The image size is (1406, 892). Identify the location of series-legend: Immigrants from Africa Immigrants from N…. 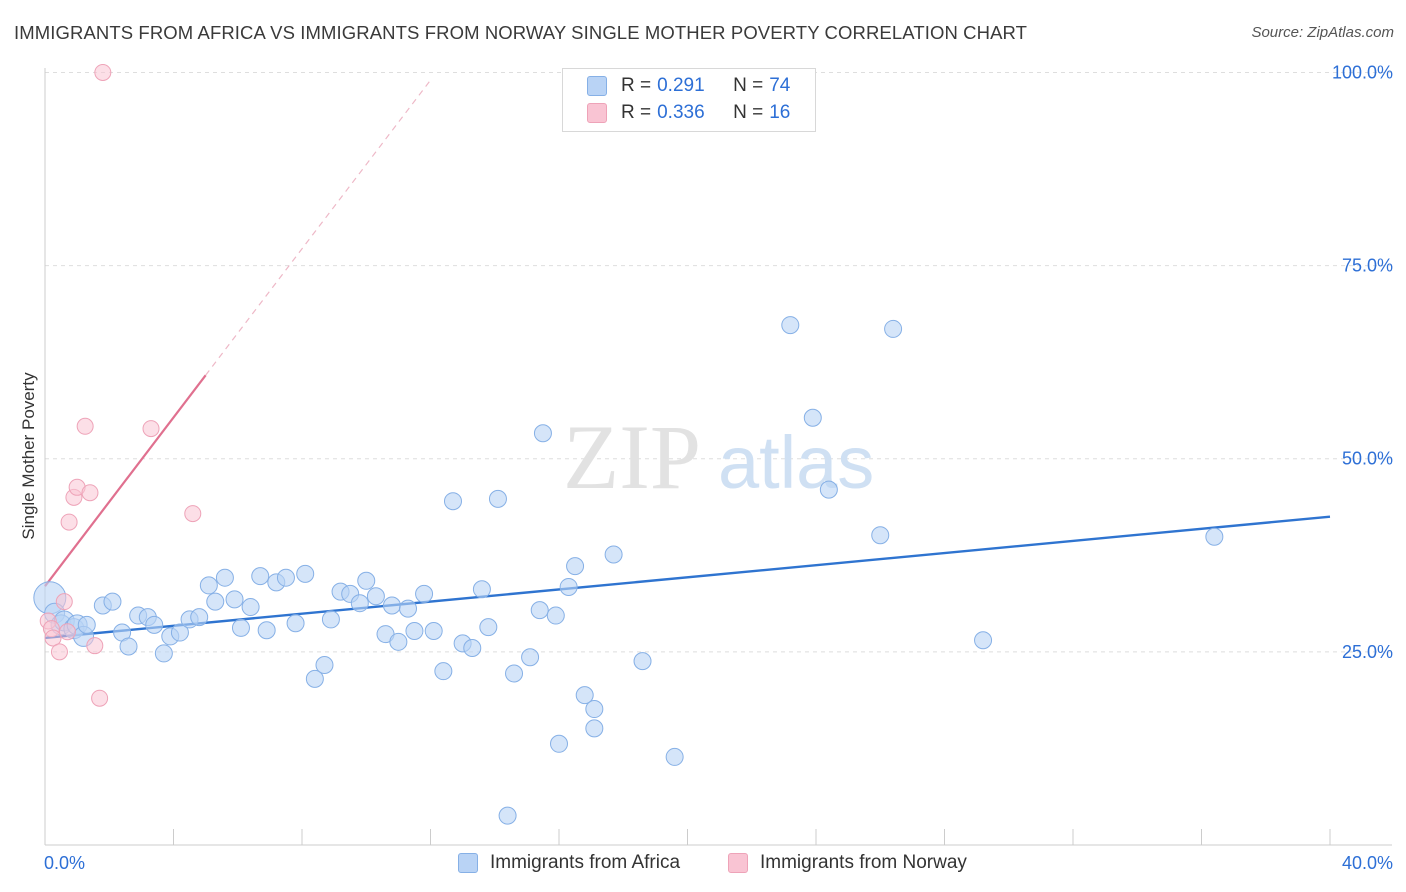
(703, 865).